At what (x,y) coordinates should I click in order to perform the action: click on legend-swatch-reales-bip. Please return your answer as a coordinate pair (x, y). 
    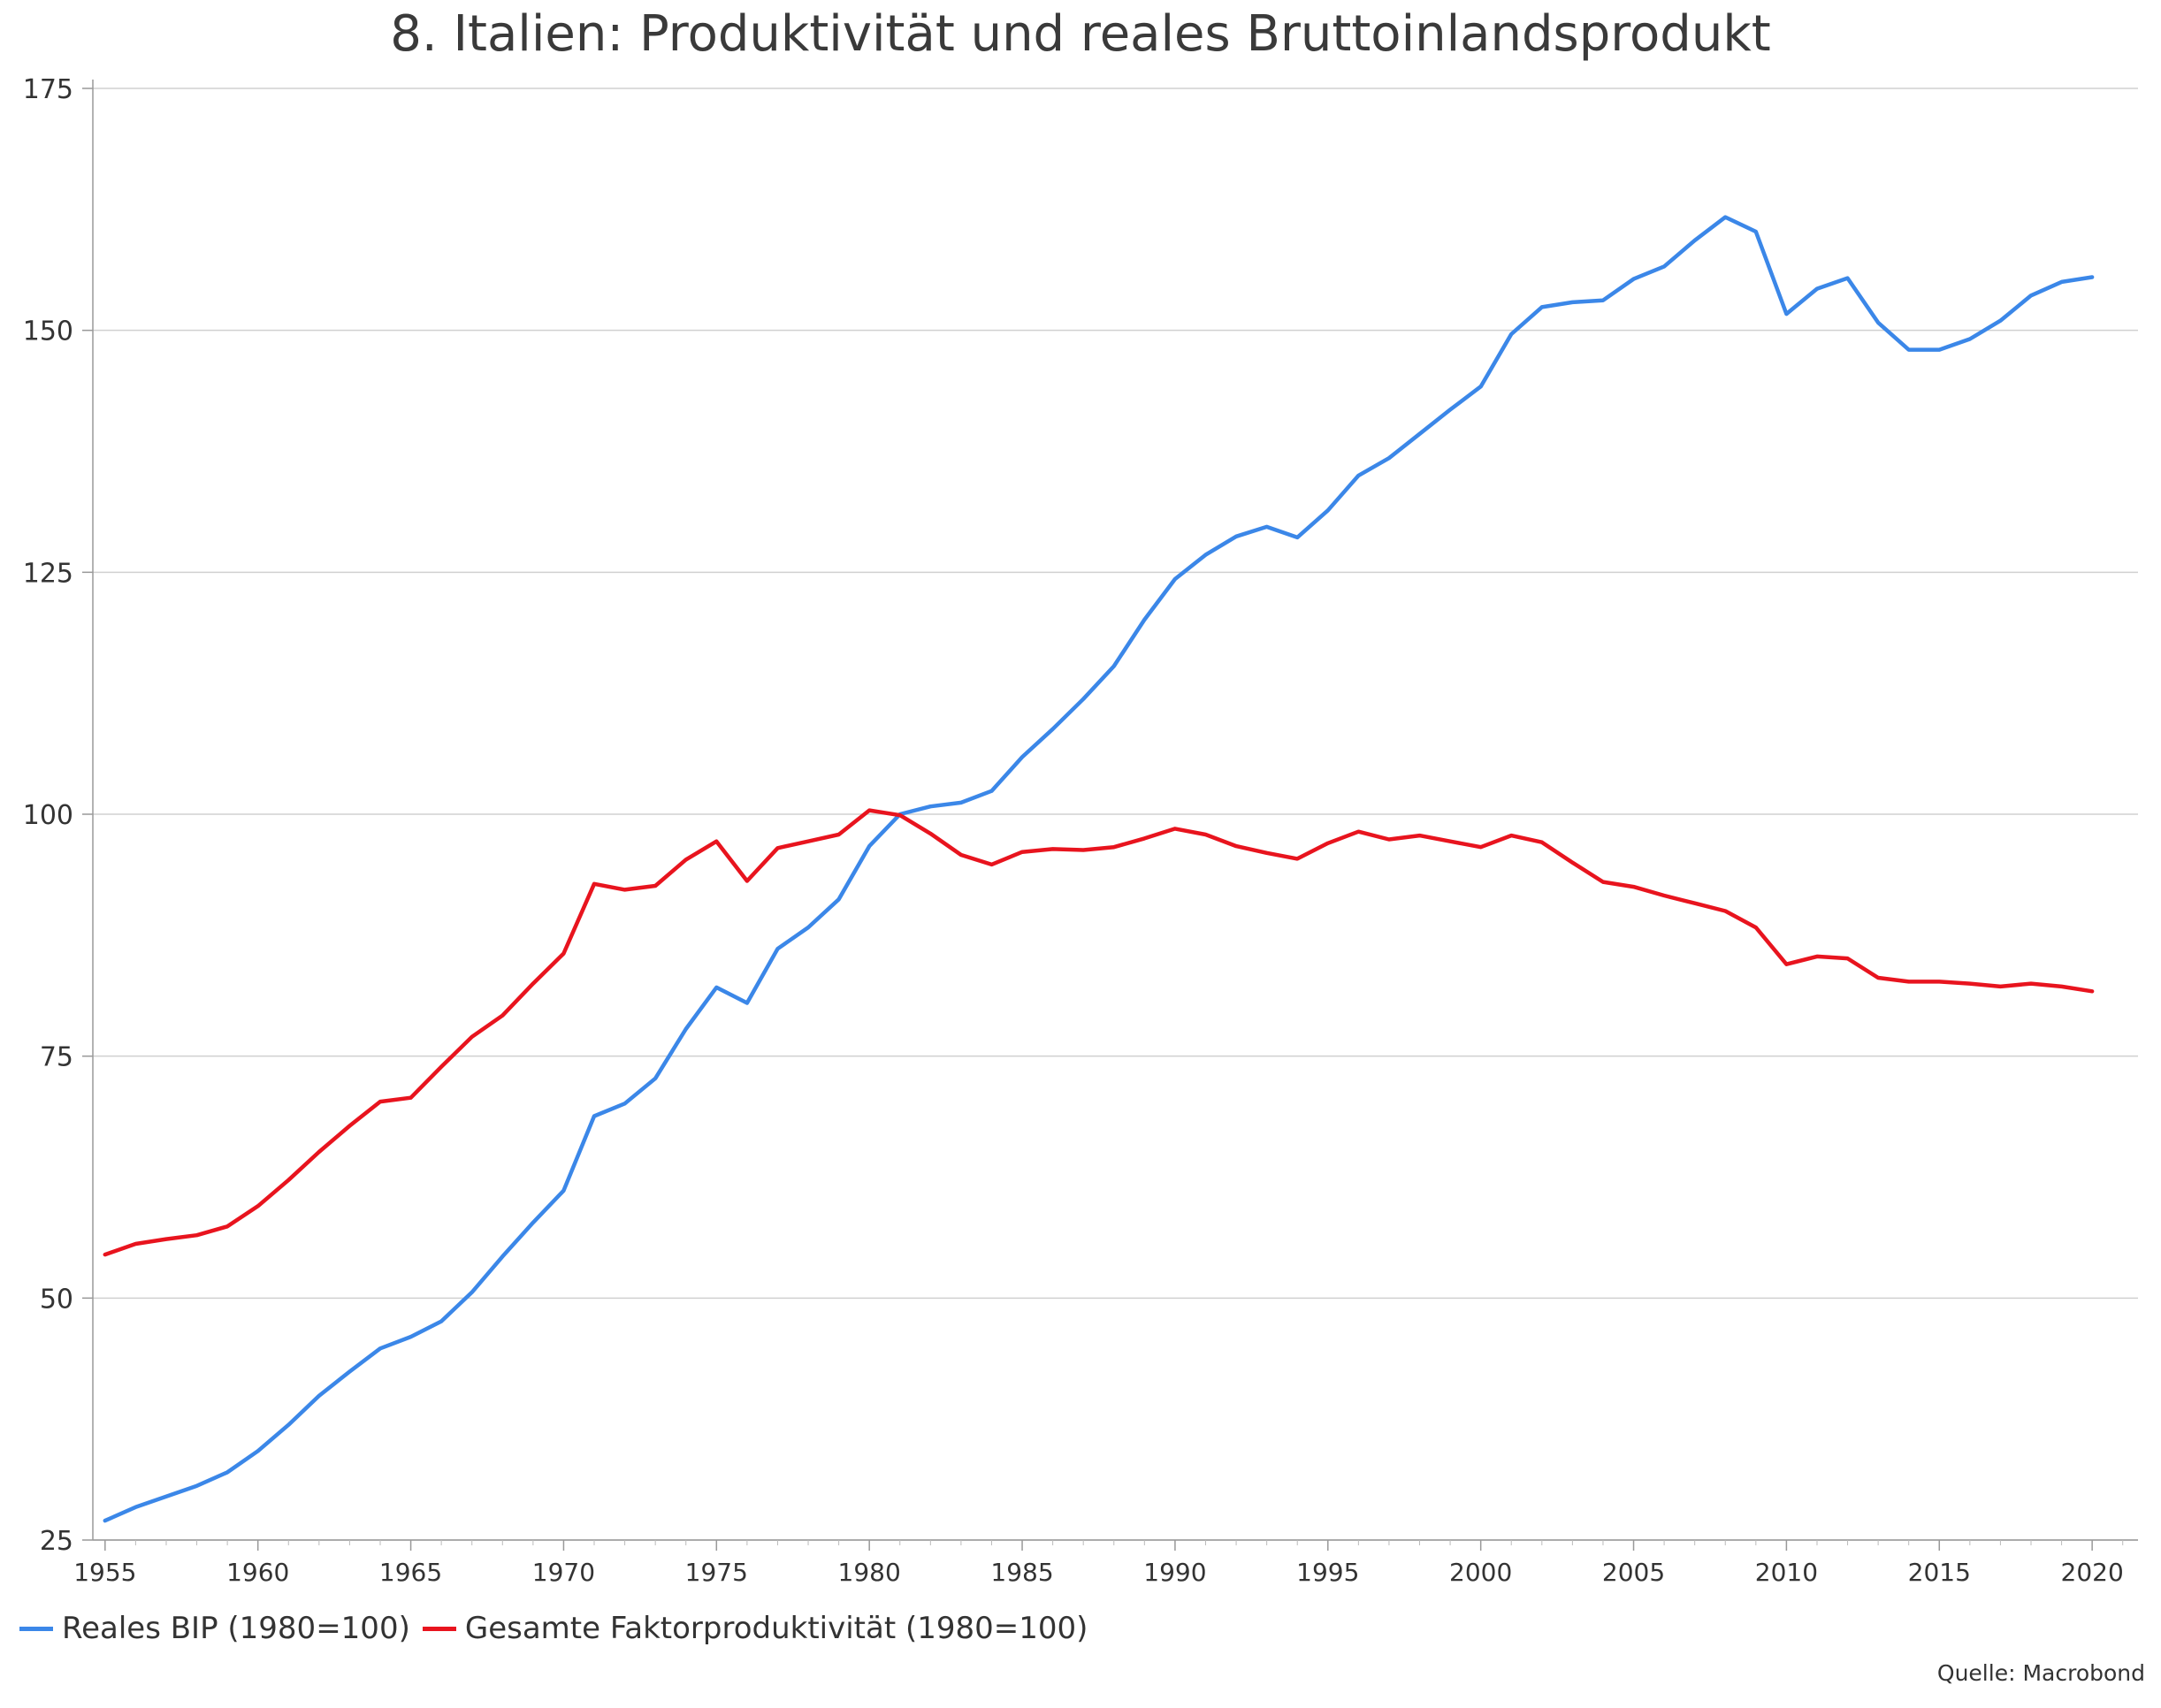
    Looking at the image, I should click on (36, 1628).